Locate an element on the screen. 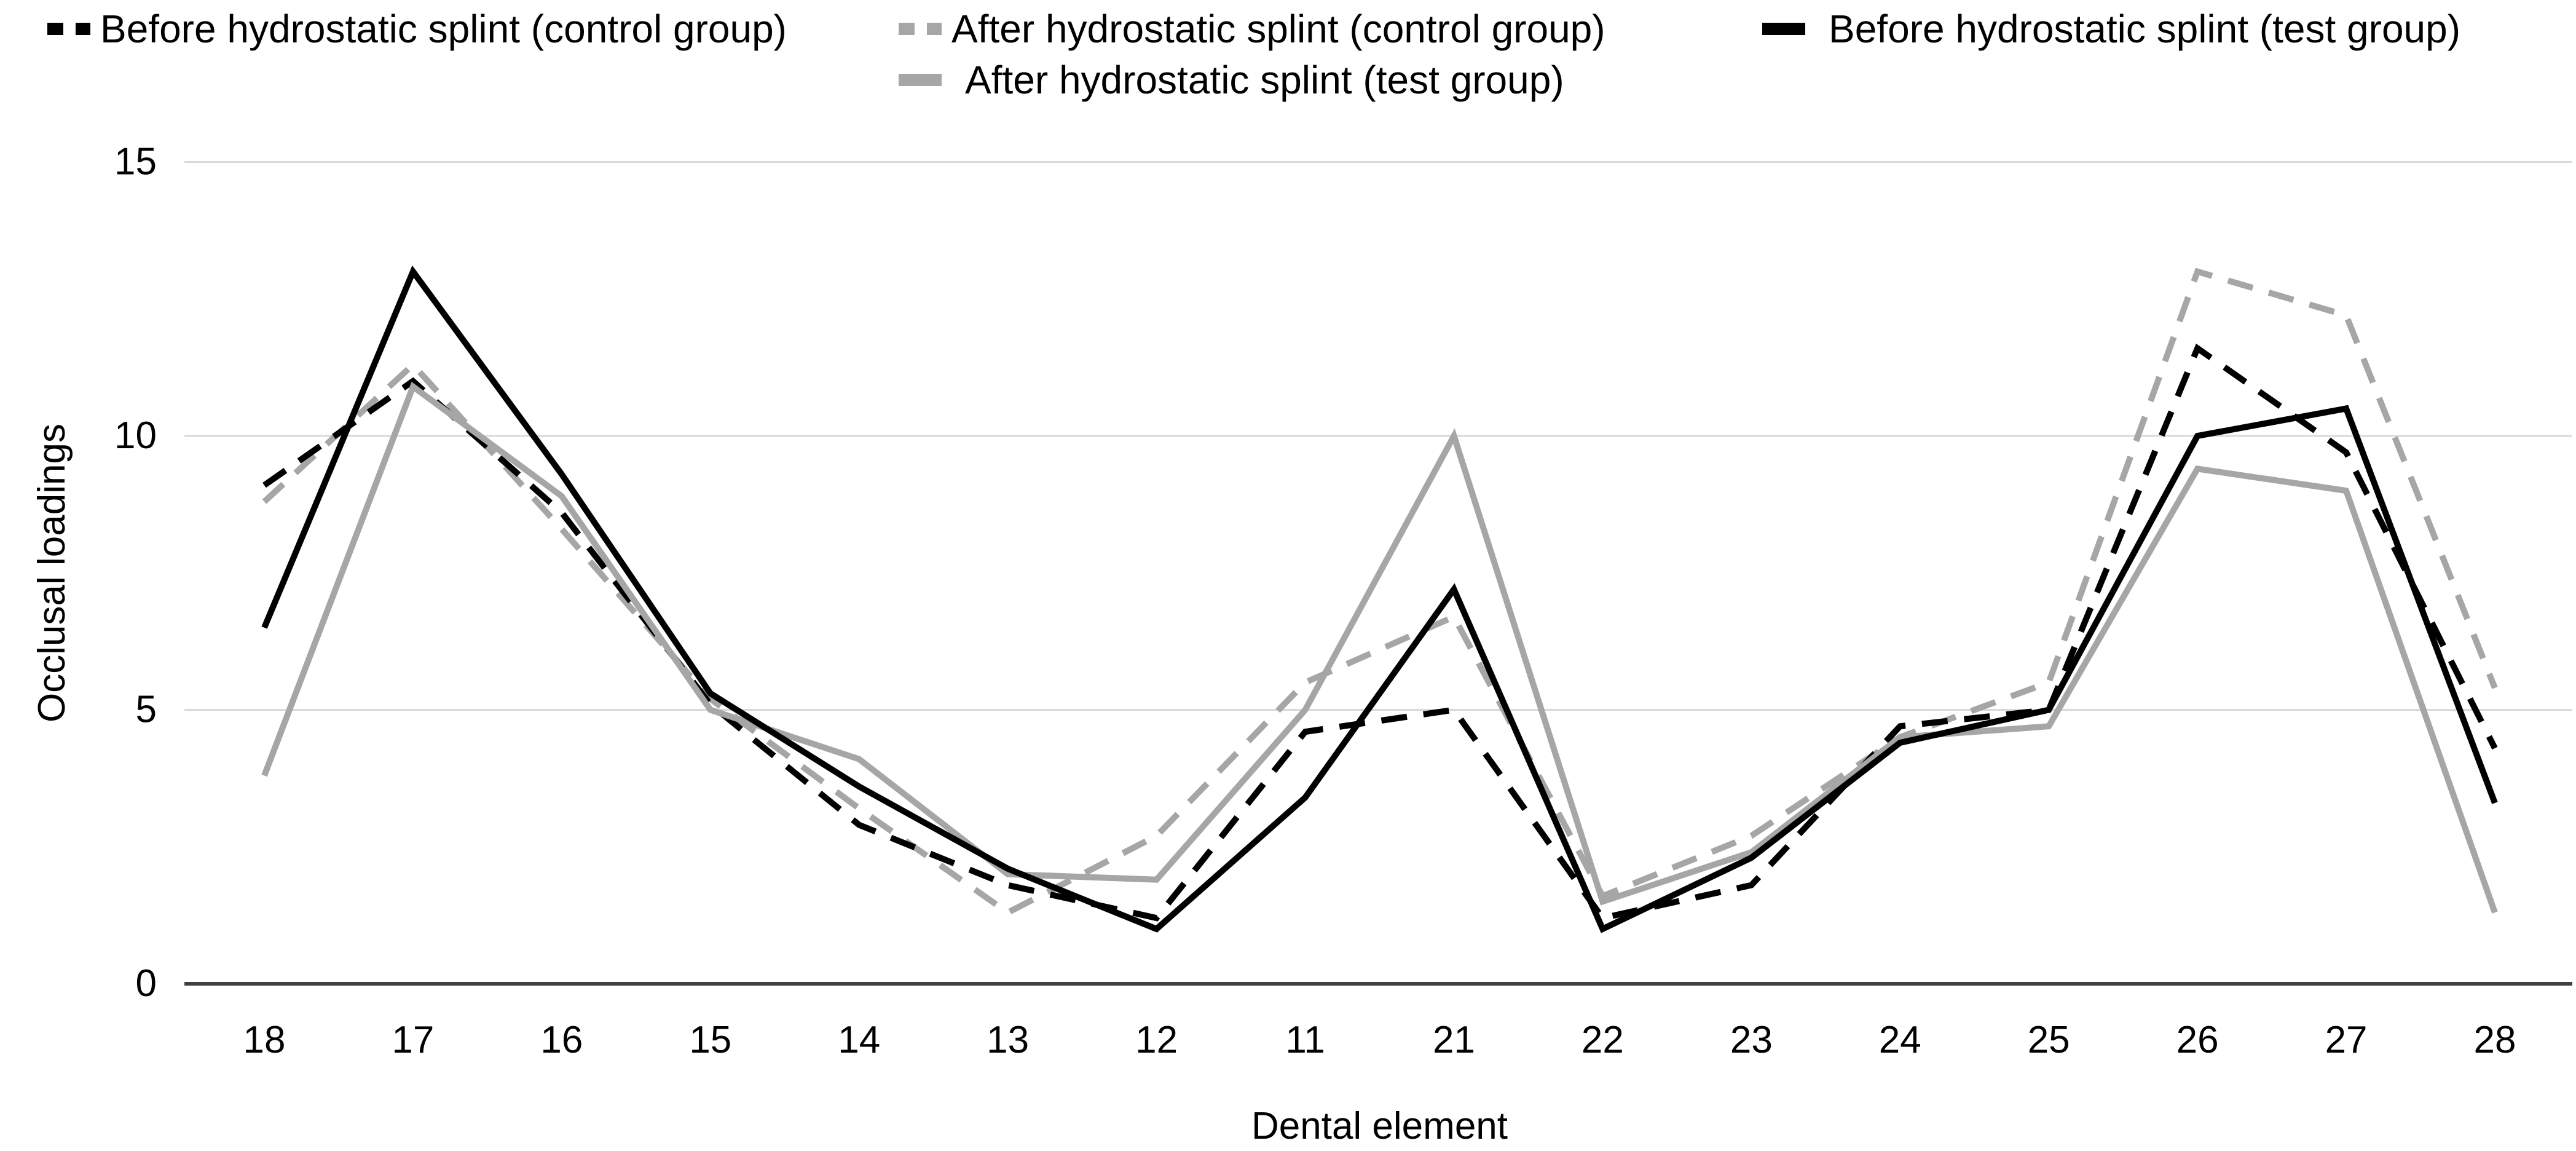 This screenshot has width=2576, height=1151. x-tick-label: 13 is located at coordinates (1008, 1040).